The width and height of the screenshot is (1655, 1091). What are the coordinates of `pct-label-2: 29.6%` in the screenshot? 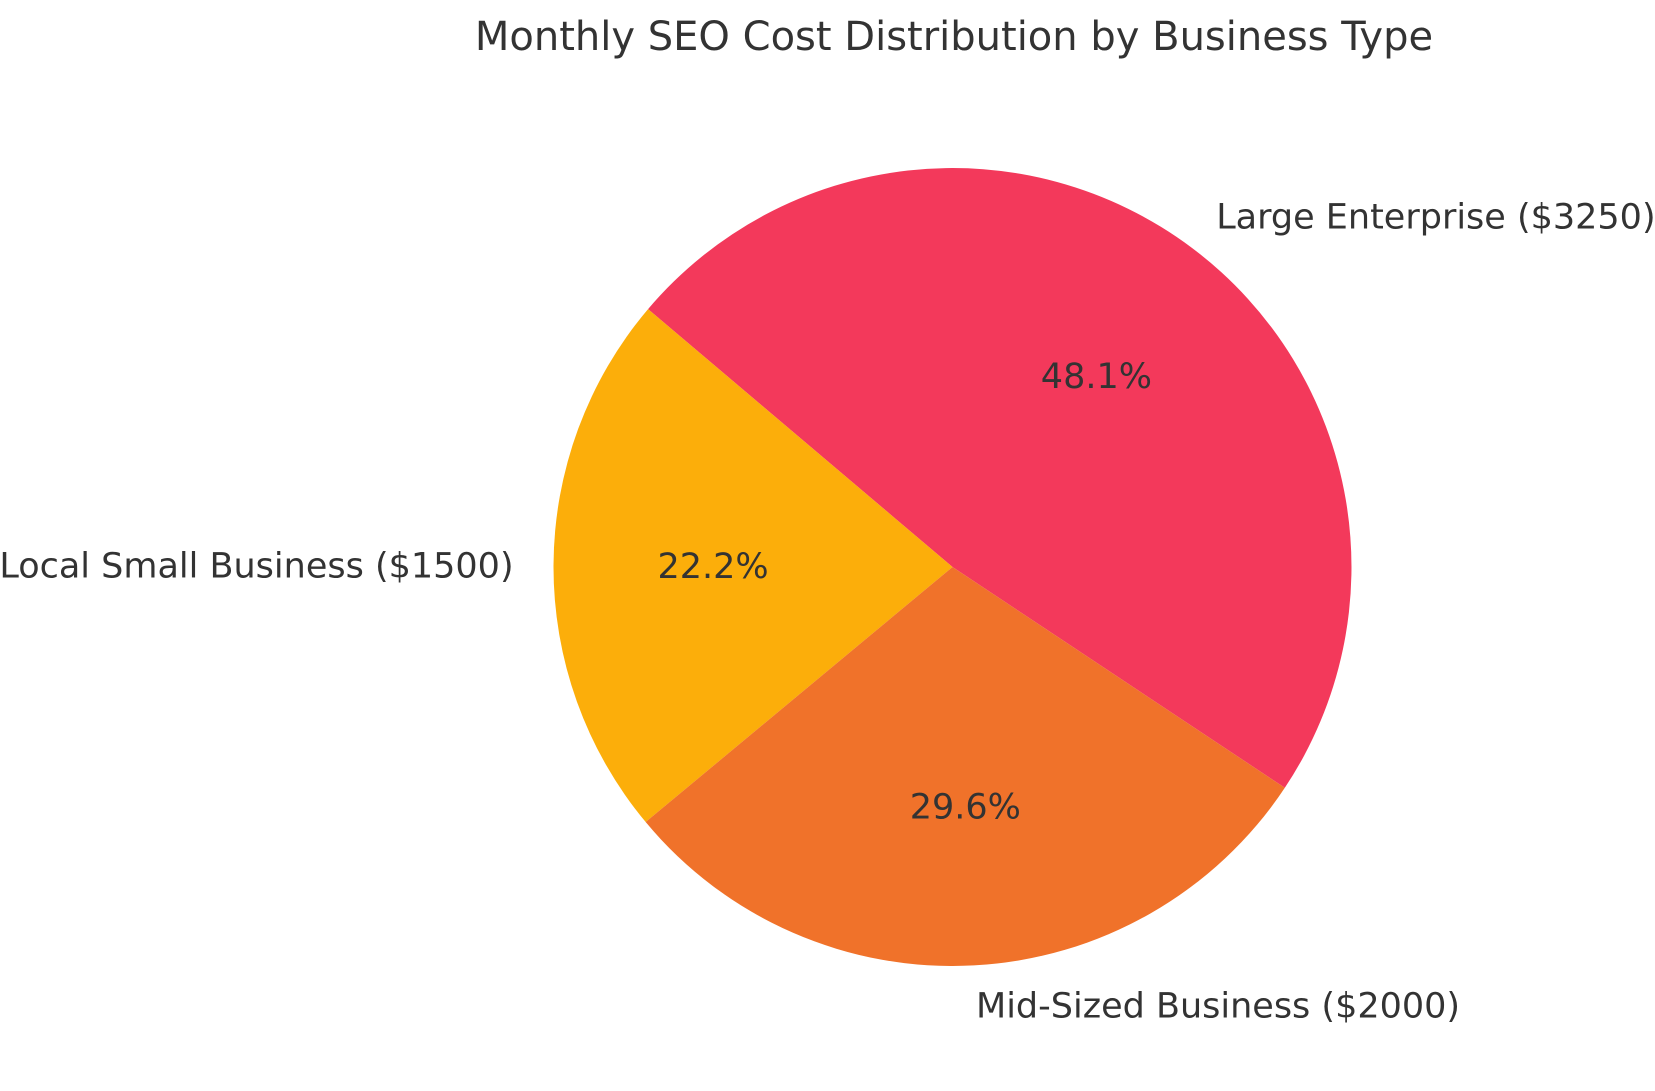 It's located at (965, 807).